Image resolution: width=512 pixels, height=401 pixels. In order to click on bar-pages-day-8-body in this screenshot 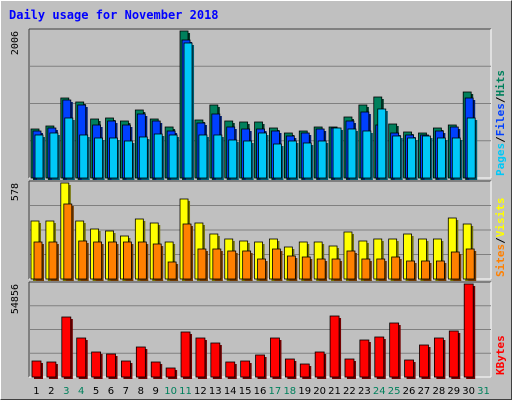, I will do `click(143, 157)`.